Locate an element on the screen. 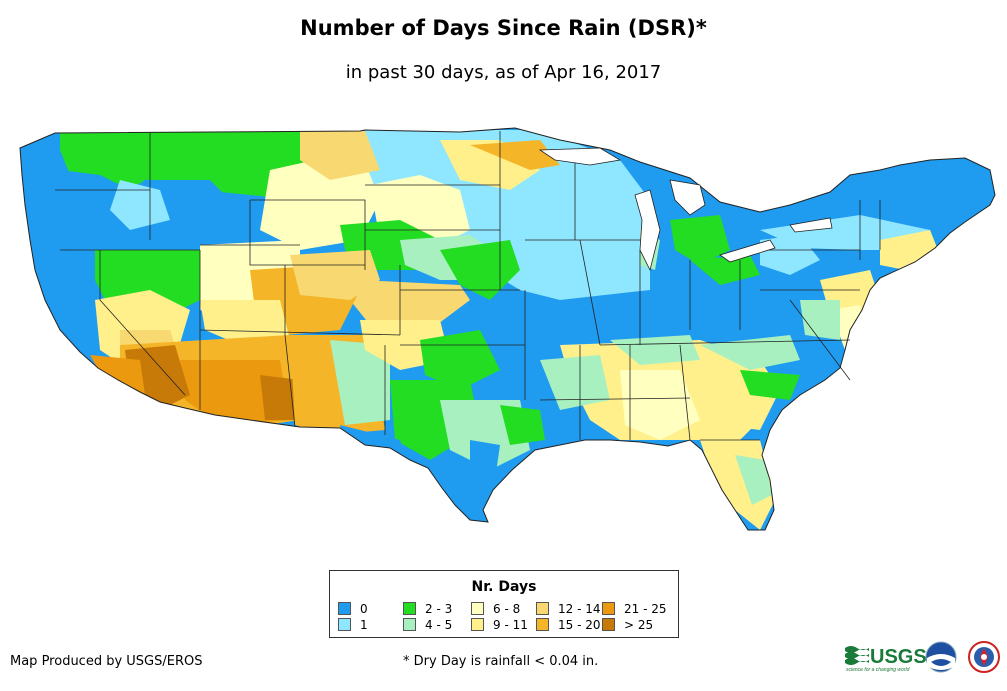 The height and width of the screenshot is (691, 1007). legend-item-7: 15 - 20 is located at coordinates (568, 625).